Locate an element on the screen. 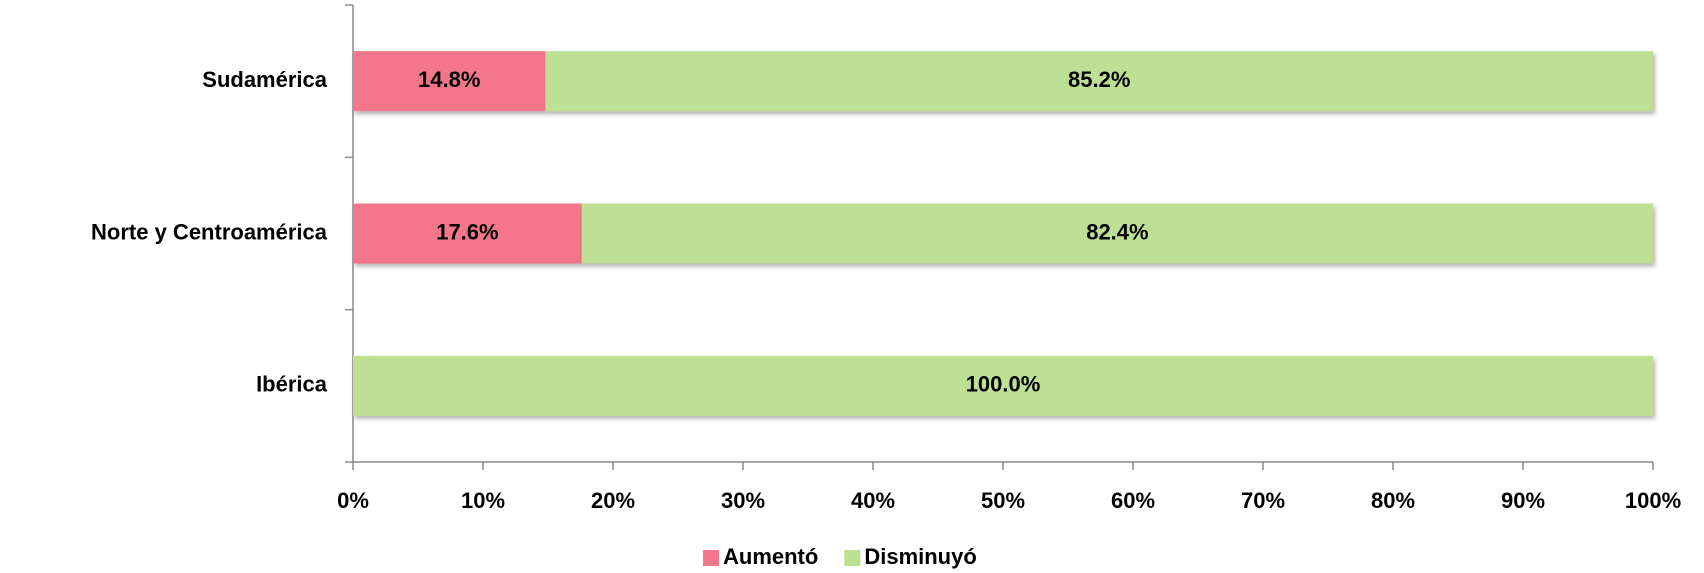  data-label: 100.0% is located at coordinates (1003, 384).